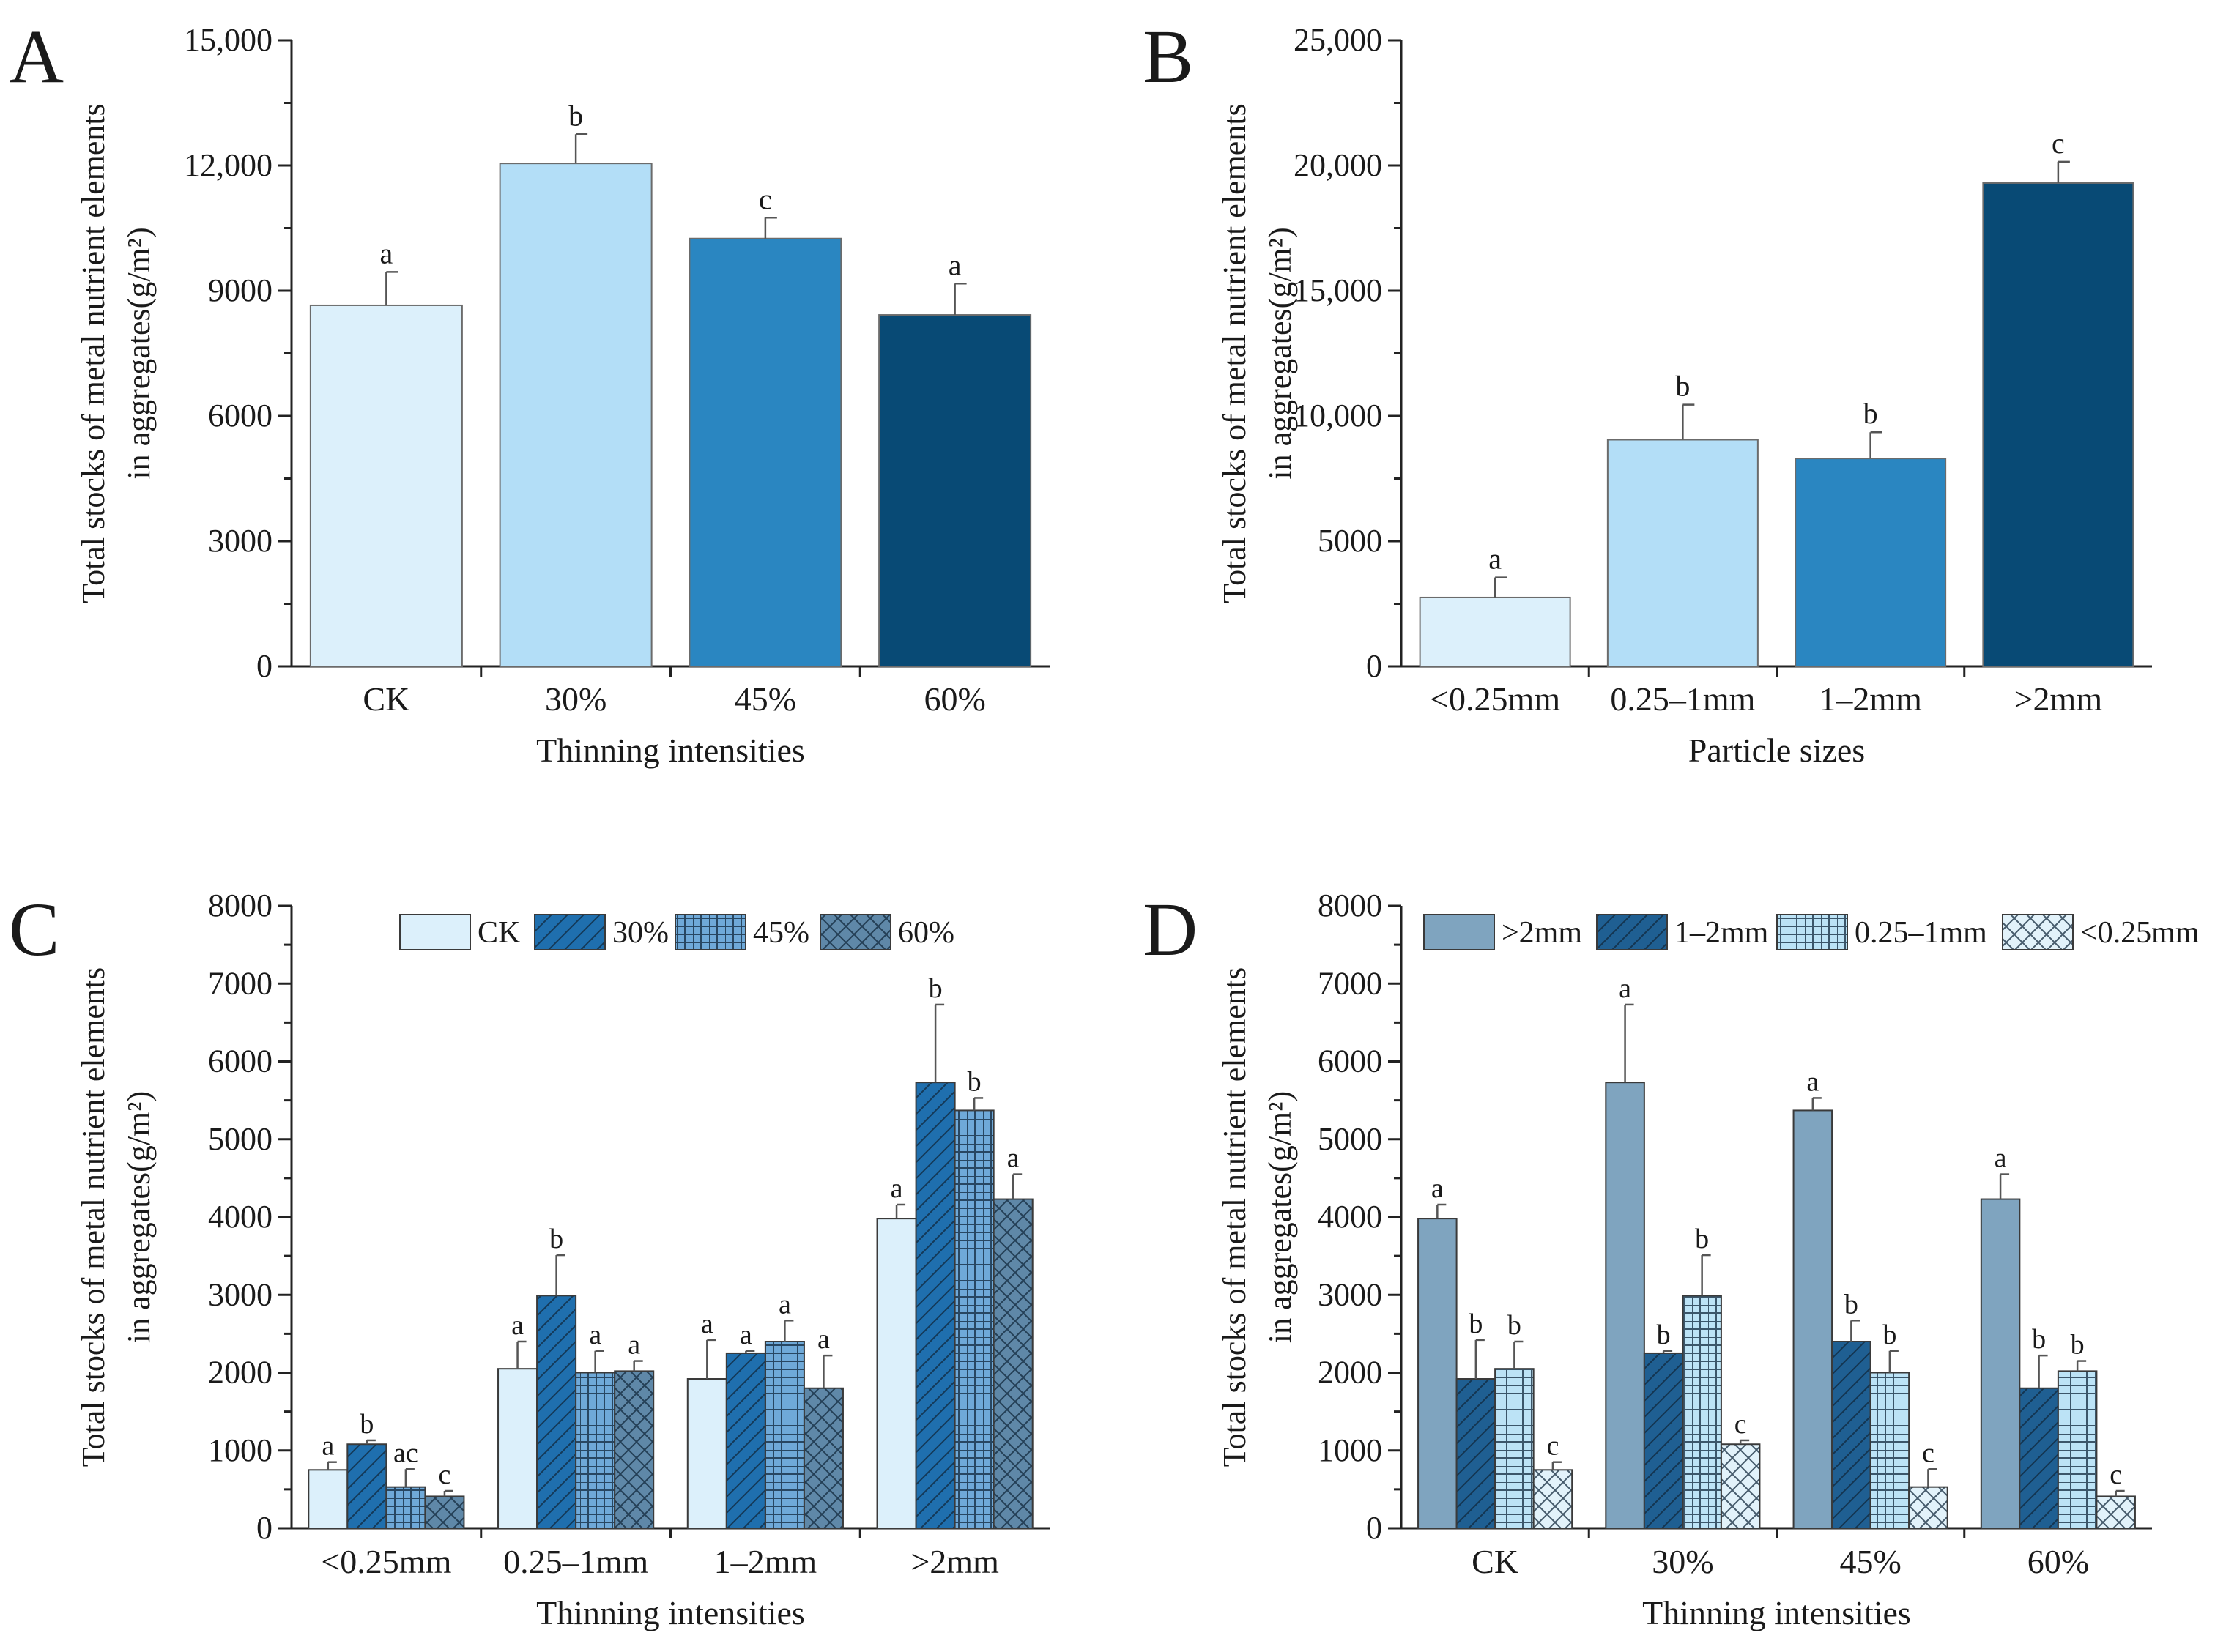 This screenshot has height=1652, width=2215. Describe the element at coordinates (240, 290) in the screenshot. I see `y-tick-label: 9000` at that location.